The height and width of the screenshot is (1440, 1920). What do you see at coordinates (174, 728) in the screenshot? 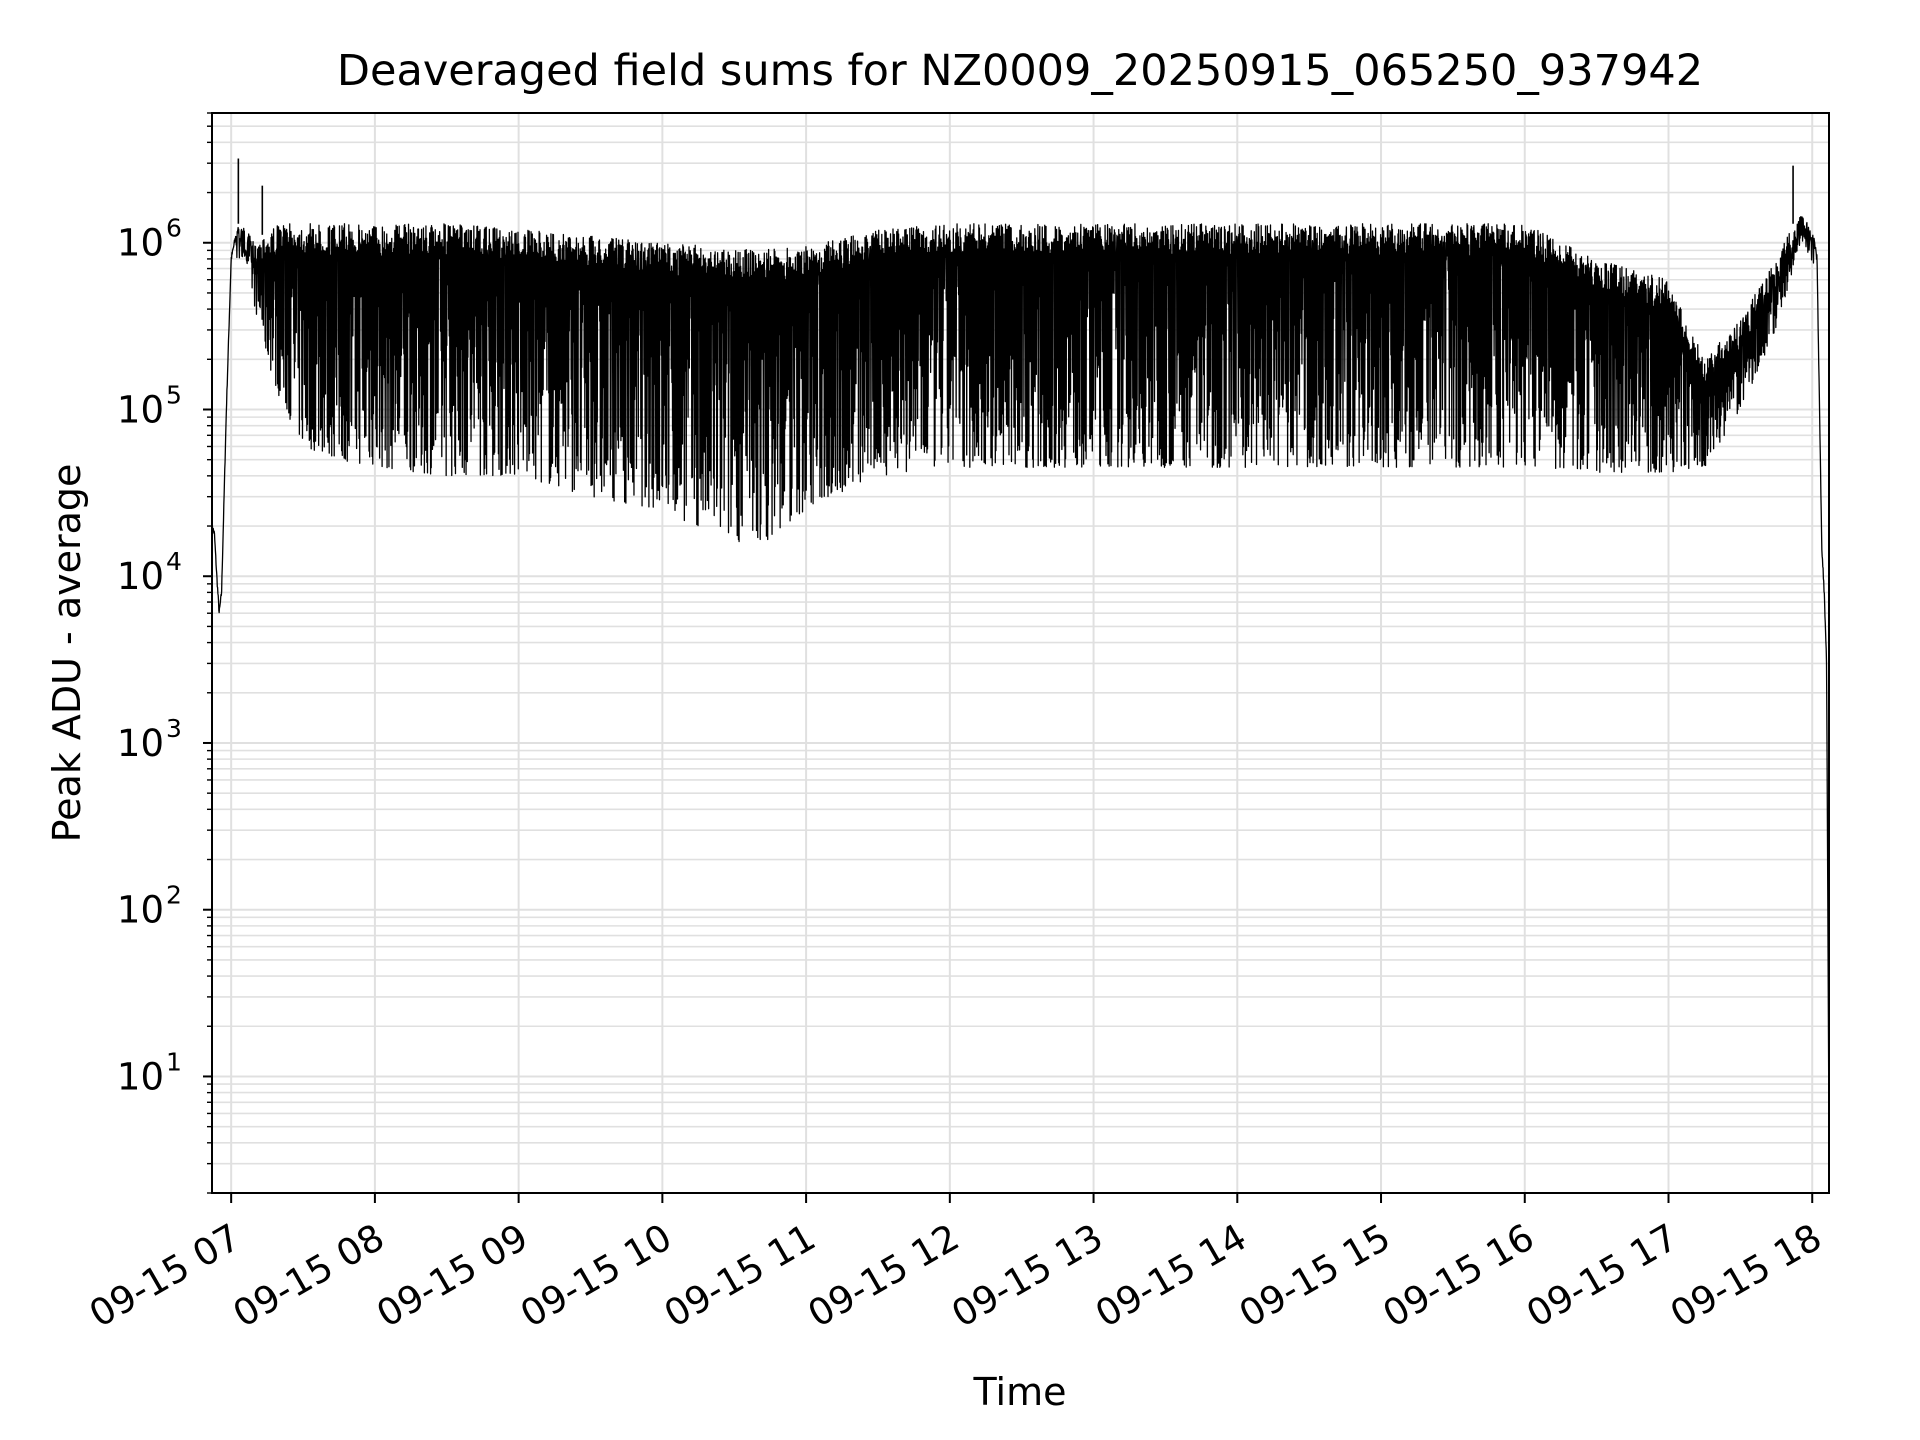
I see `y-tick-exponent: 3` at bounding box center [174, 728].